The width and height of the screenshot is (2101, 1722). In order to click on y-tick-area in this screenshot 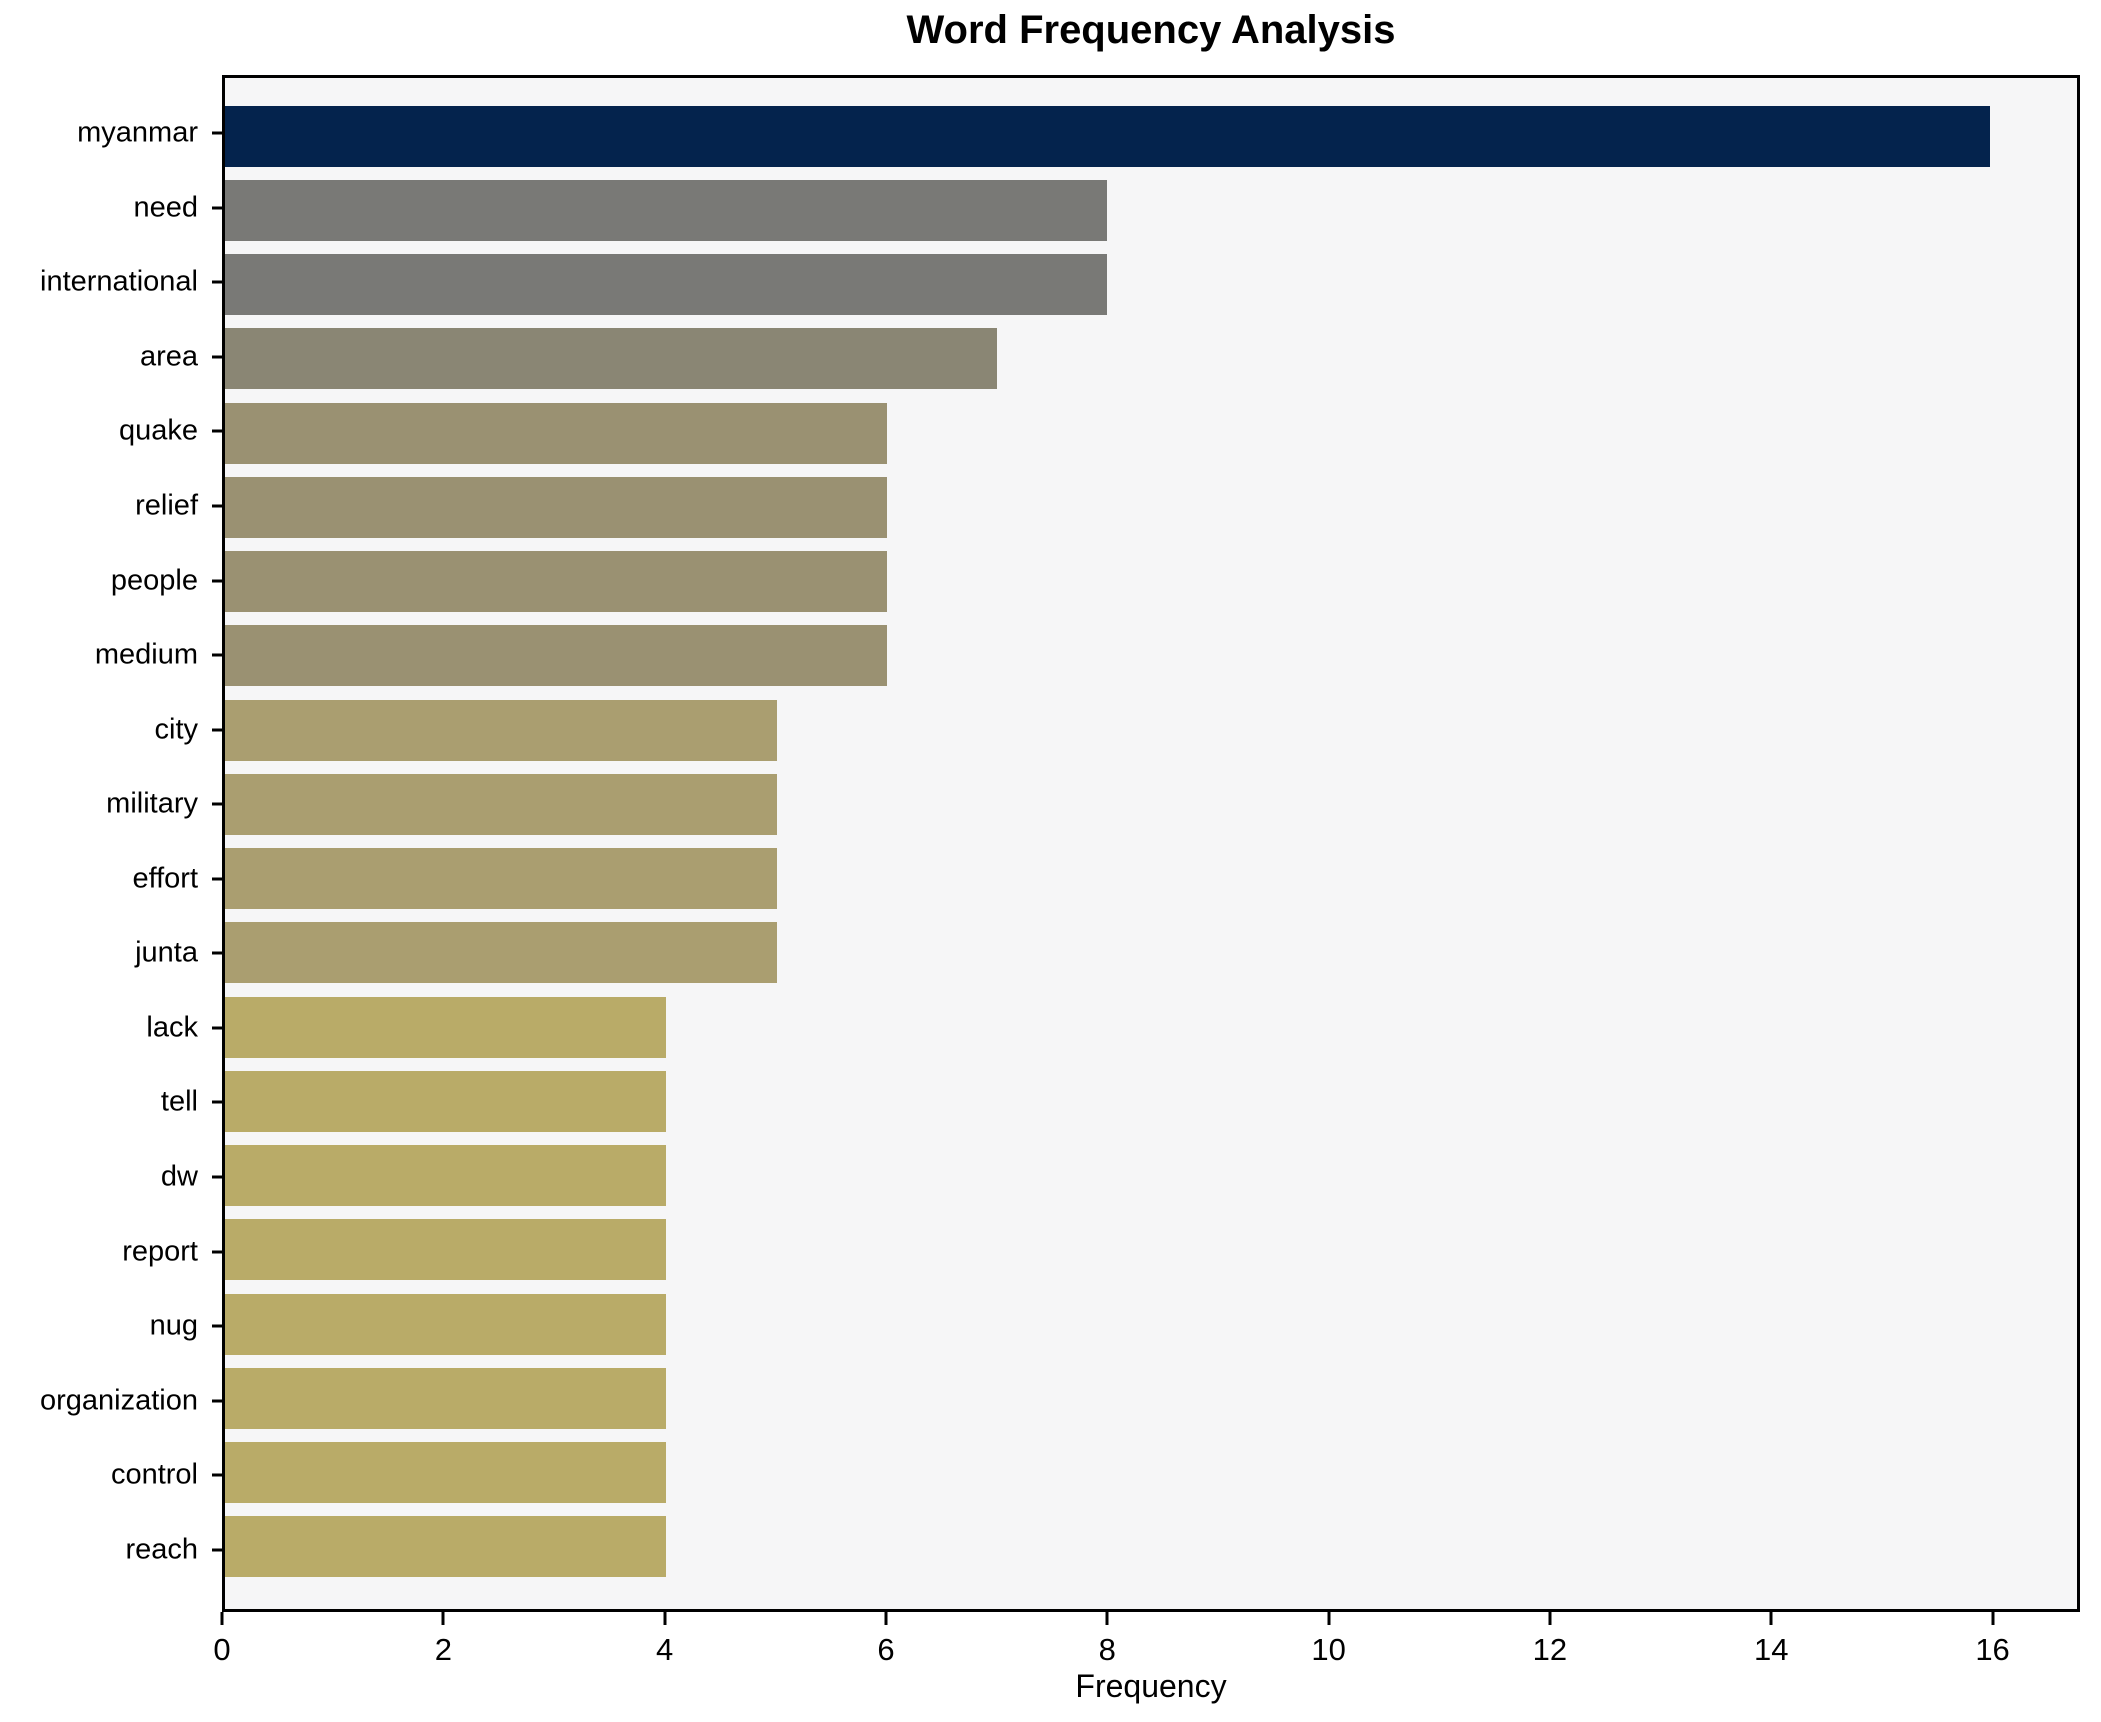, I will do `click(217, 357)`.